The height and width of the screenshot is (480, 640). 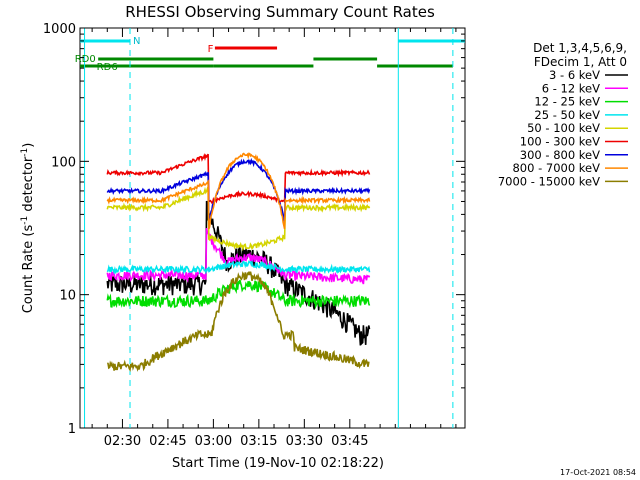 I want to click on legend-label: 6 - 12 keV, so click(x=571, y=88).